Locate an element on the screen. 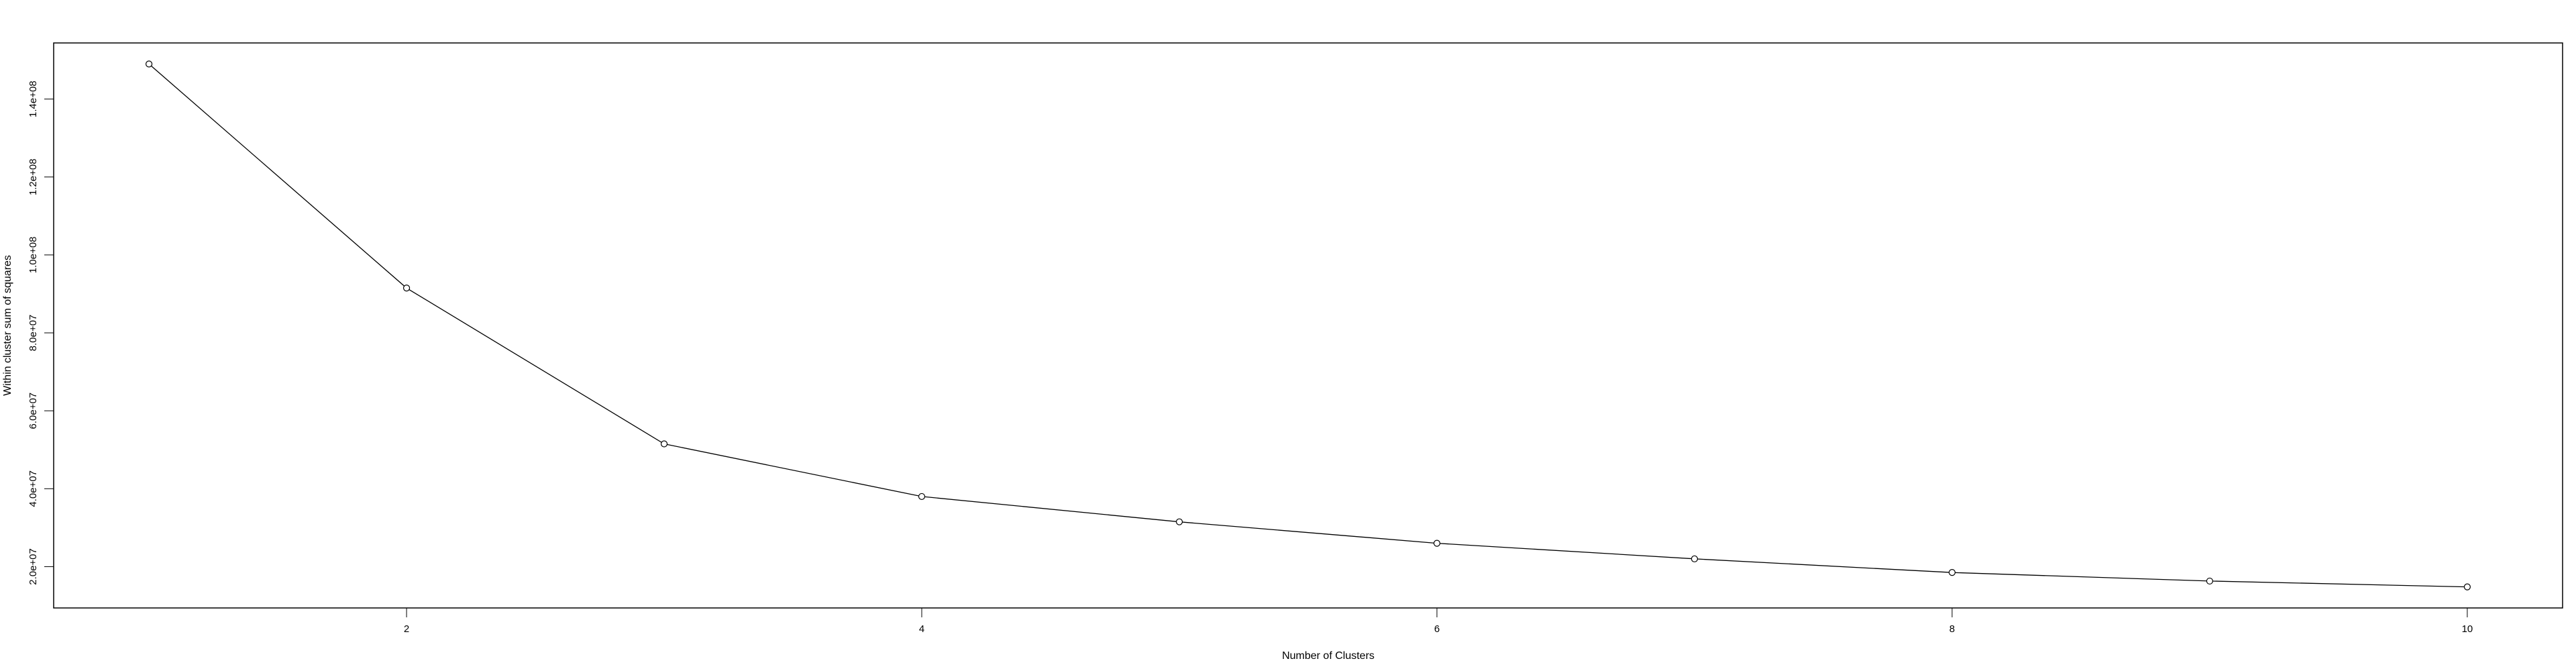 The height and width of the screenshot is (667, 2576). x-tick-label: 10 is located at coordinates (2467, 629).